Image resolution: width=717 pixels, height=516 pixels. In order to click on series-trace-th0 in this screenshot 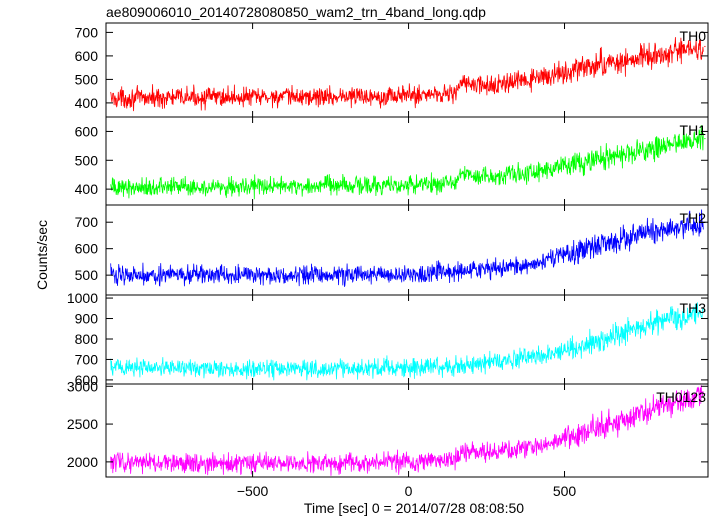, I will do `click(407, 74)`.